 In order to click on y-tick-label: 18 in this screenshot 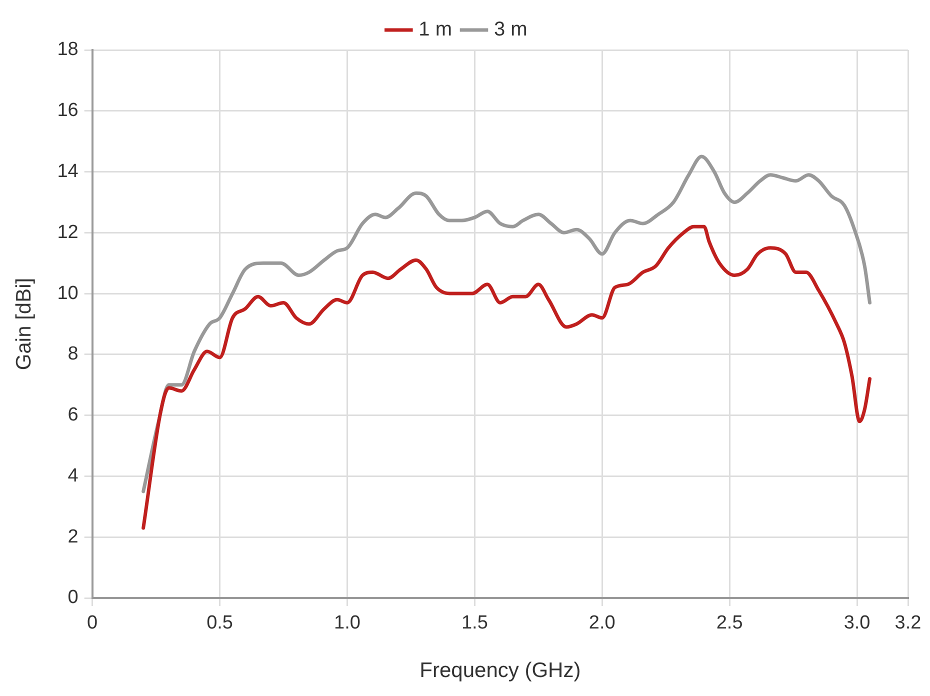, I will do `click(67, 49)`.